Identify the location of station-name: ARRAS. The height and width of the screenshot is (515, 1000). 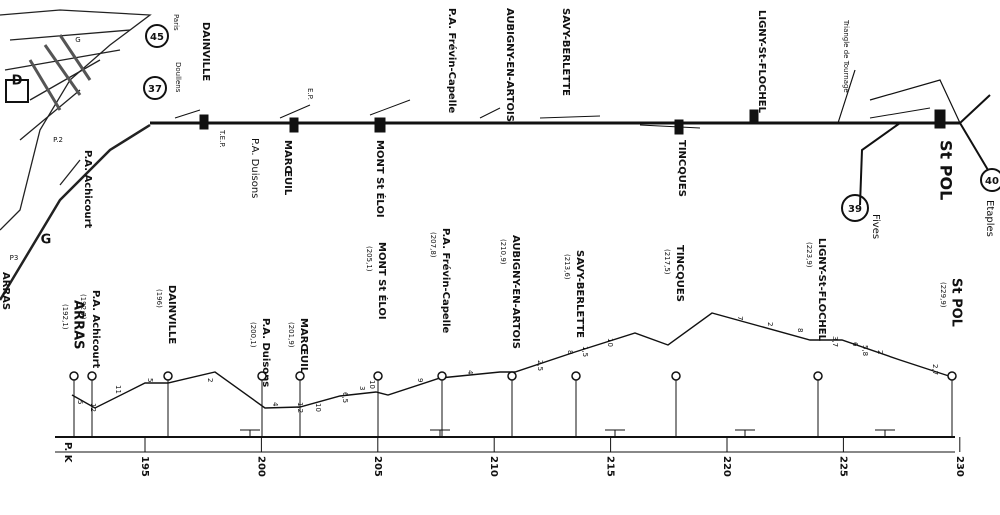
(78, 325).